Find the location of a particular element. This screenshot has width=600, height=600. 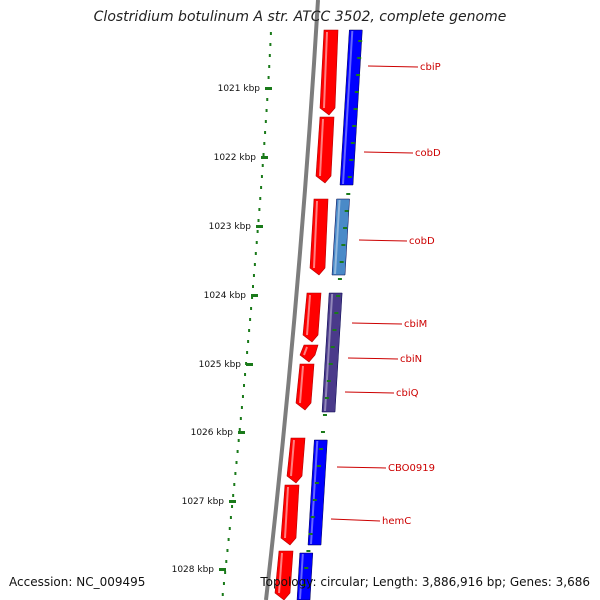

cds-track is located at coordinates (306, 314).